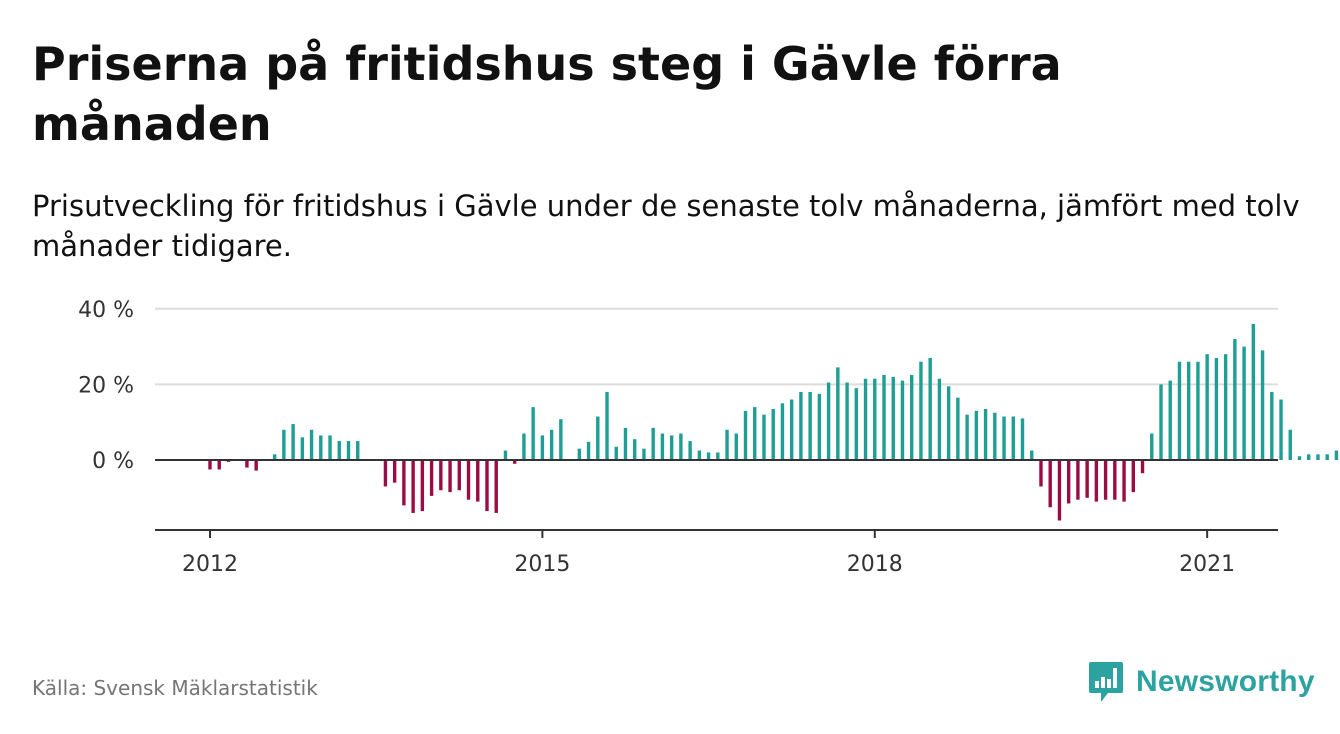 This screenshot has width=1340, height=734. What do you see at coordinates (210, 564) in the screenshot?
I see `x-tick-label: 2012` at bounding box center [210, 564].